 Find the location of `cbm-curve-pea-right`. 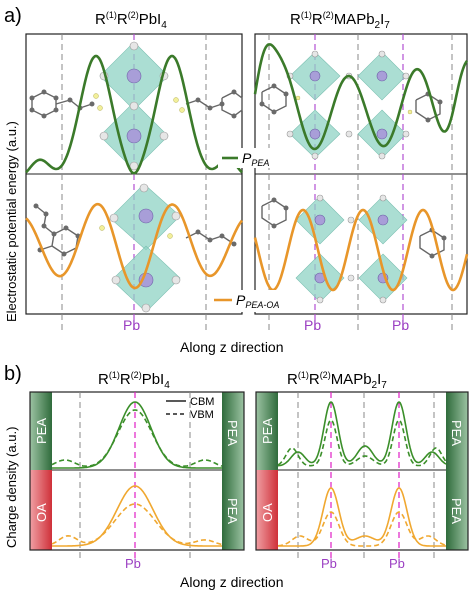

cbm-curve-pea-right is located at coordinates (362, 434).